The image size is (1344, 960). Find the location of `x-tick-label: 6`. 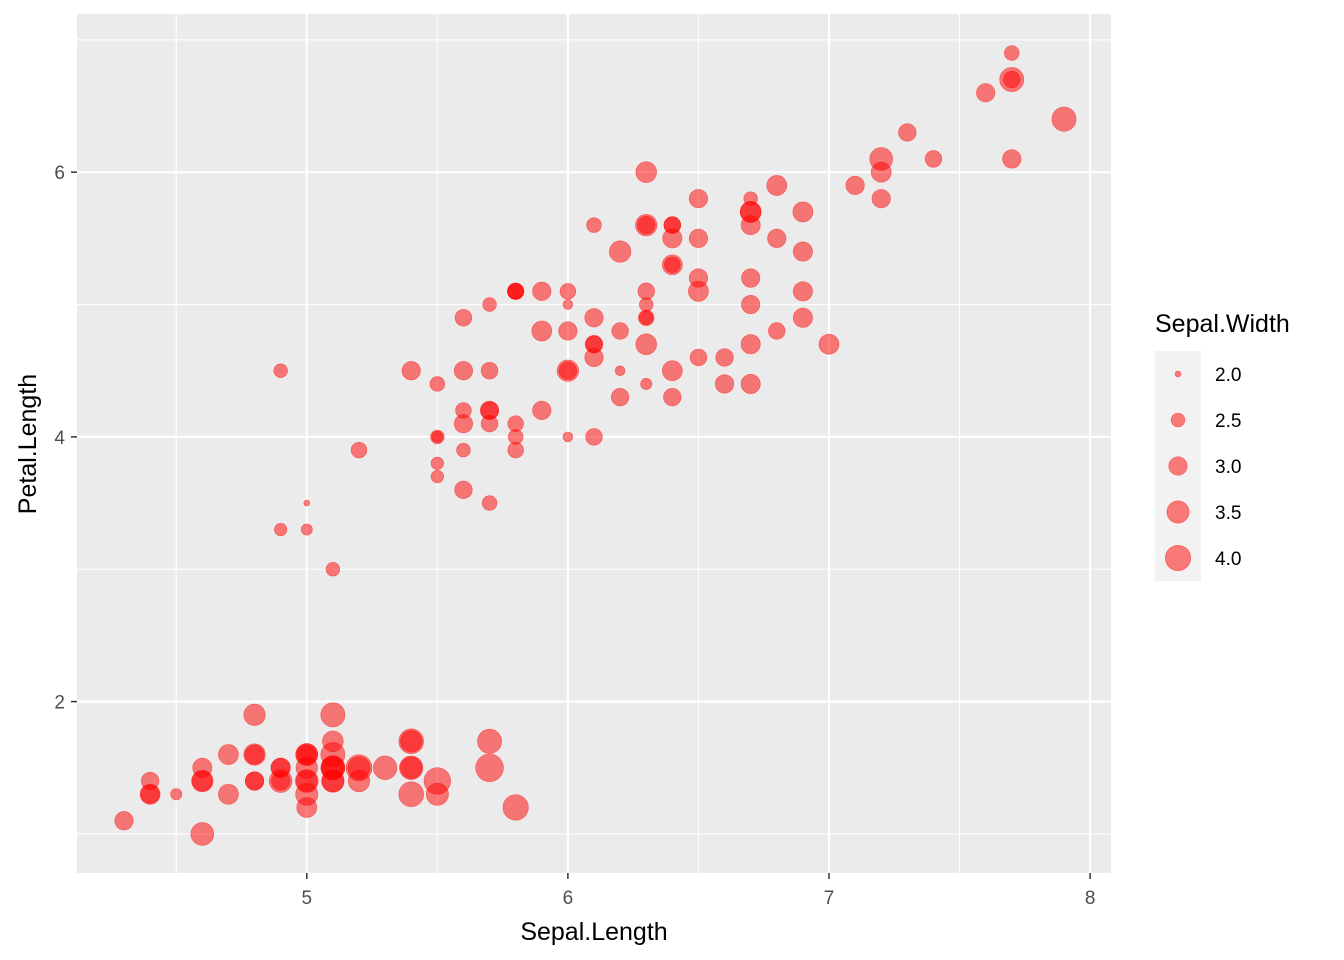

x-tick-label: 6 is located at coordinates (568, 898).